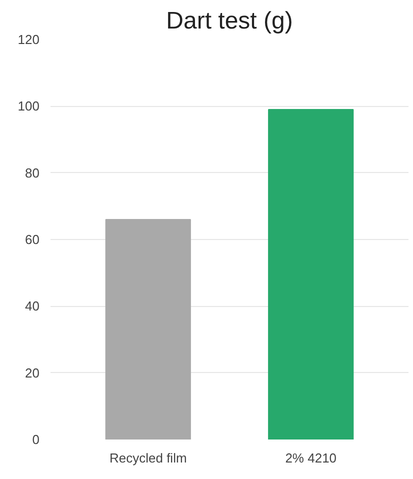 This screenshot has height=479, width=413. Describe the element at coordinates (32, 306) in the screenshot. I see `y-tick-label: 40` at that location.